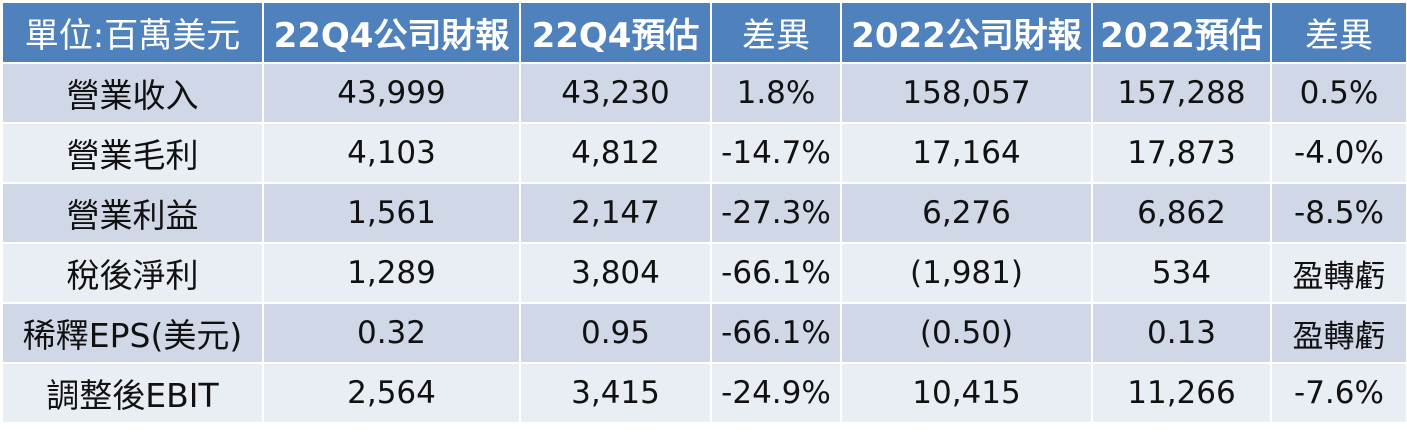 The height and width of the screenshot is (447, 1407). Describe the element at coordinates (615, 393) in the screenshot. I see `cell: 3,415` at that location.